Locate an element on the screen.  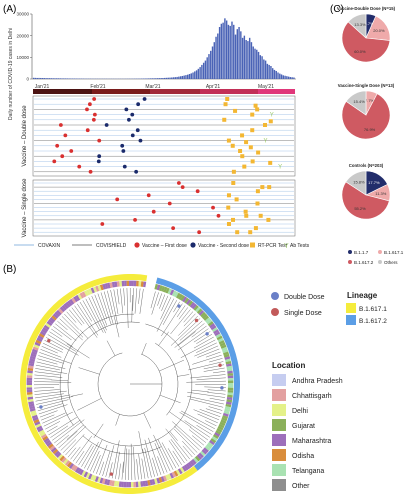
location-label: Other is located at coordinates (301, 486).